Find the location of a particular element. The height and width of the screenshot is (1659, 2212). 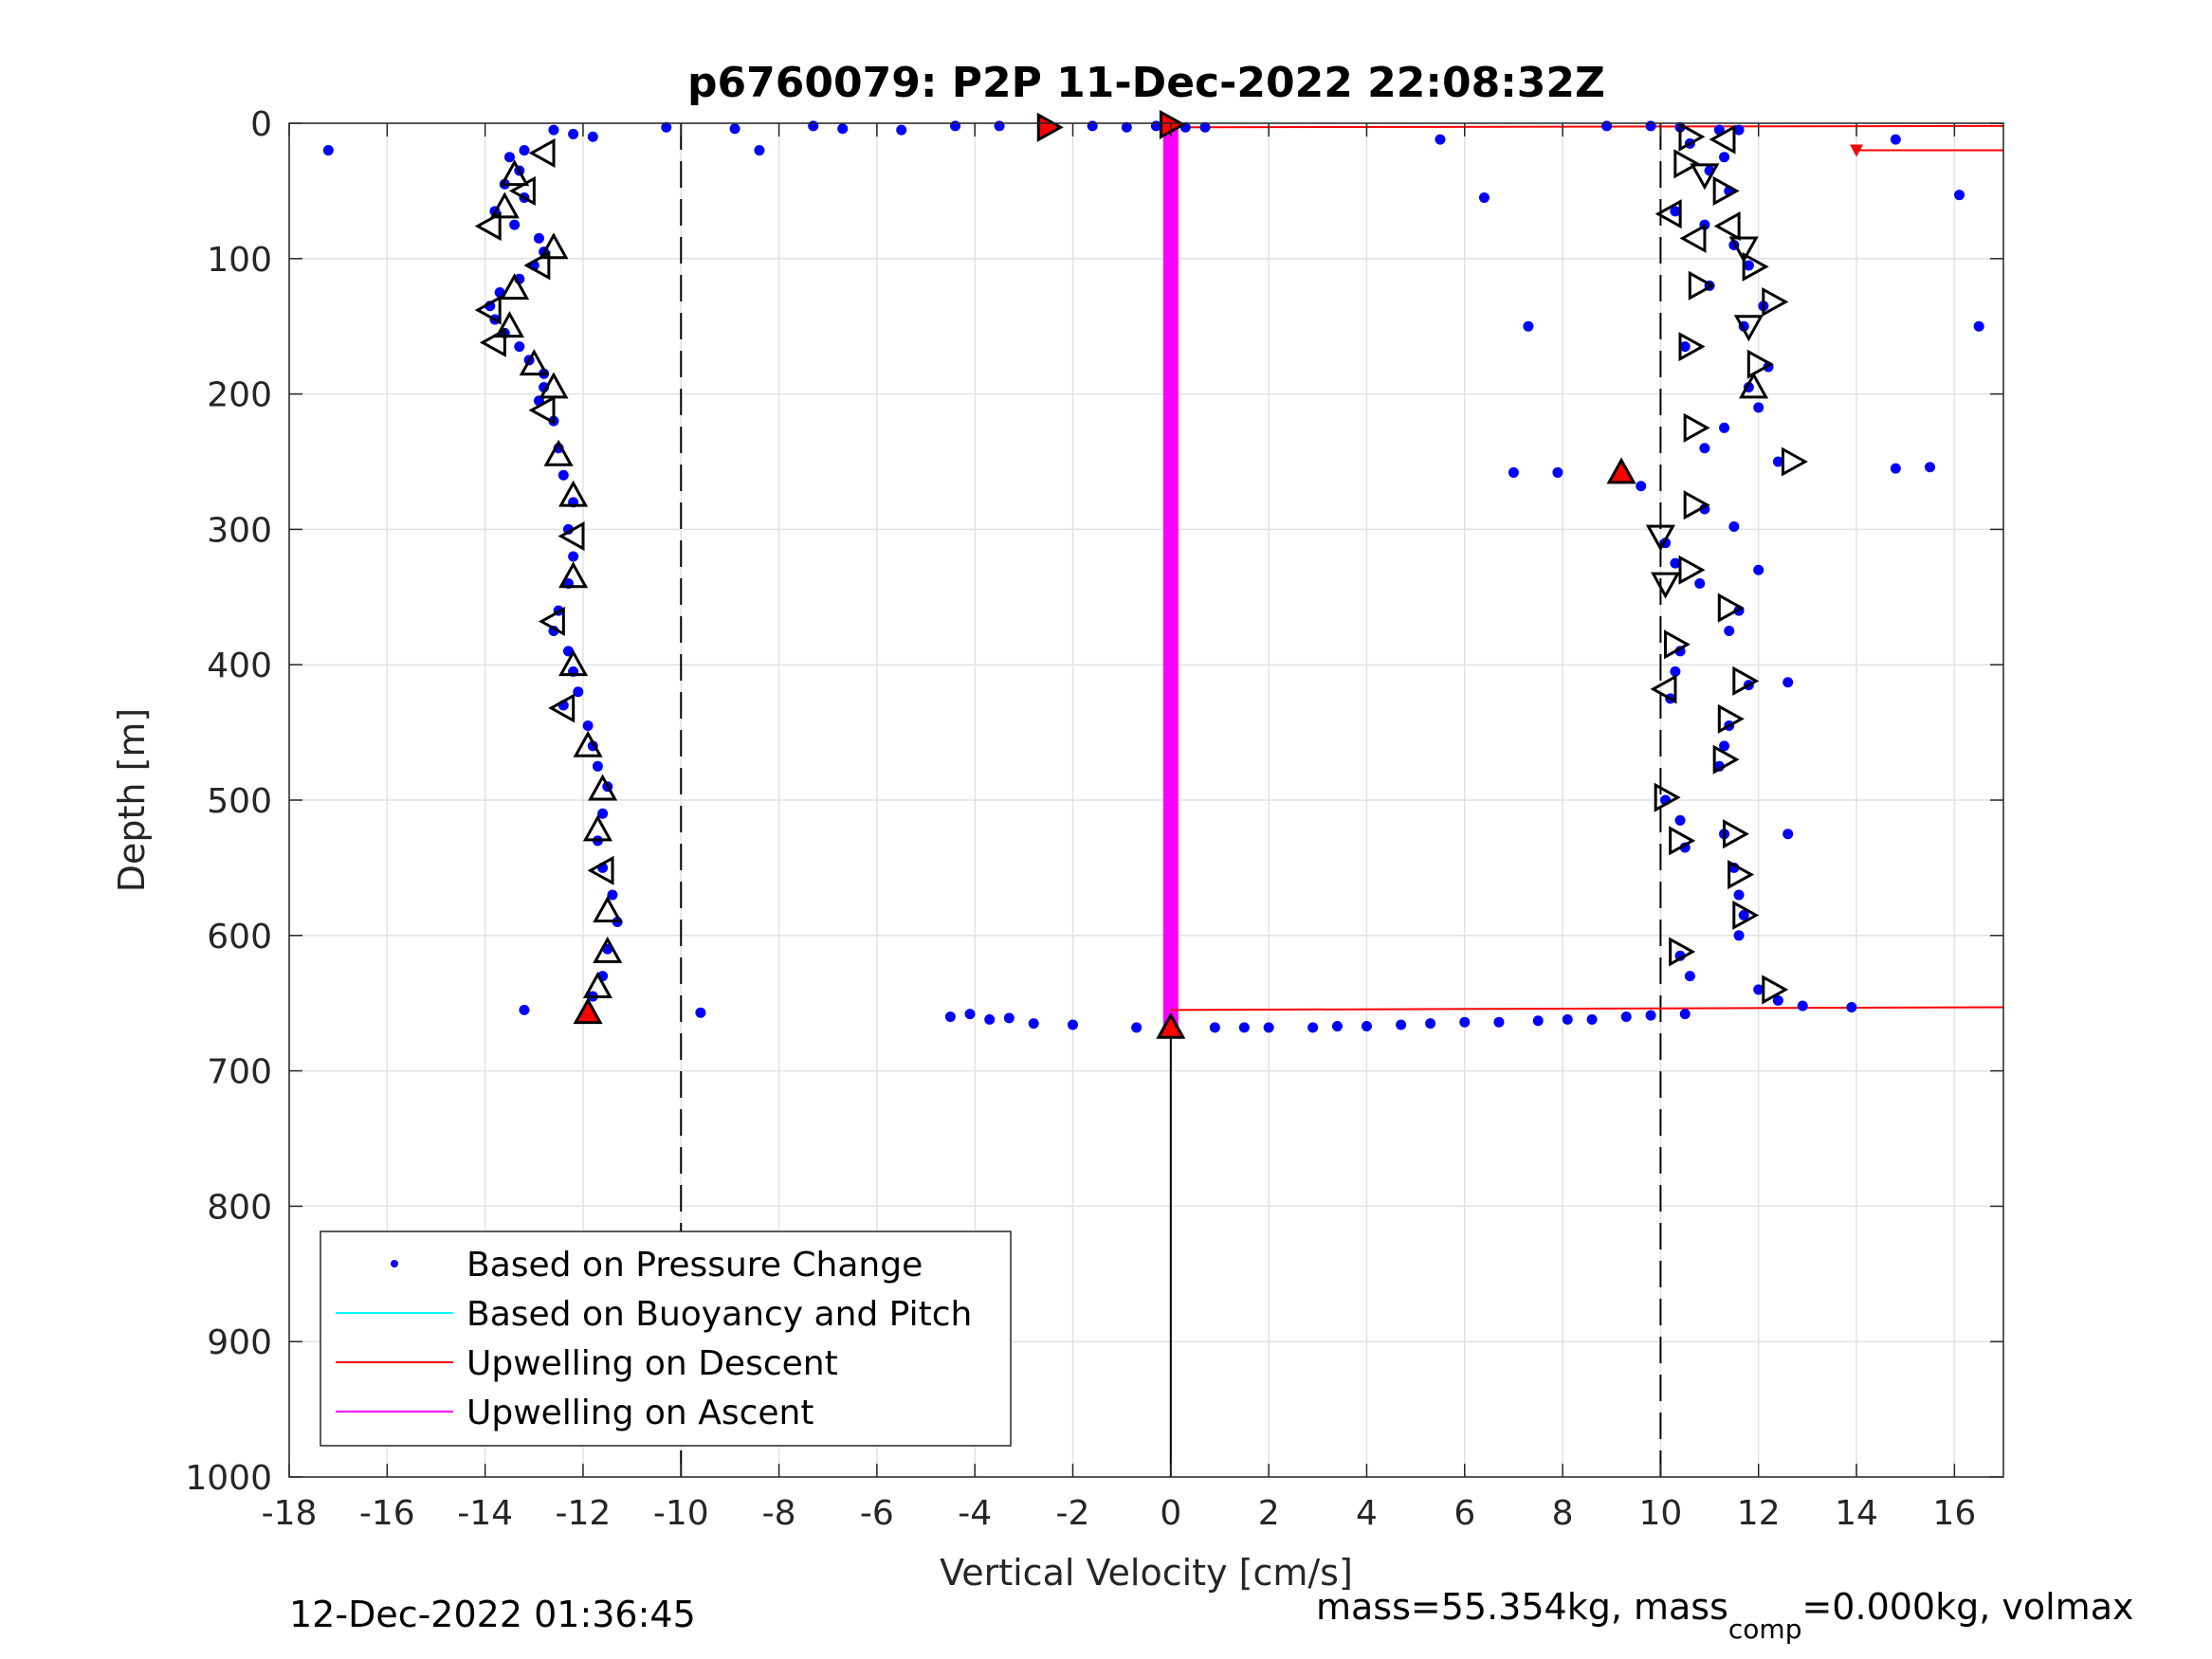

legend-box is located at coordinates (666, 1339).